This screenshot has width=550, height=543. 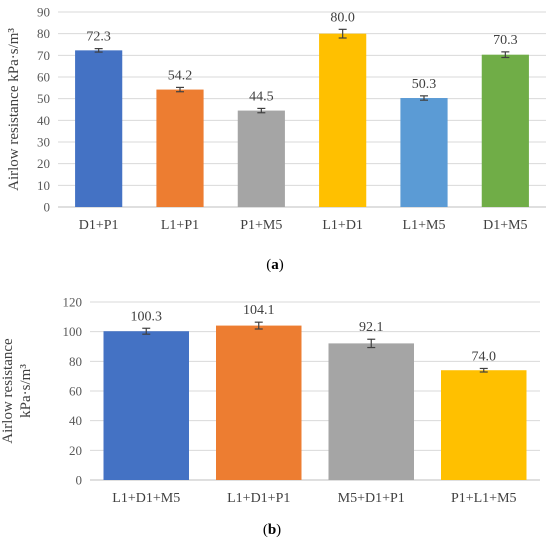 What do you see at coordinates (43, 142) in the screenshot?
I see `y-tick-label: 30` at bounding box center [43, 142].